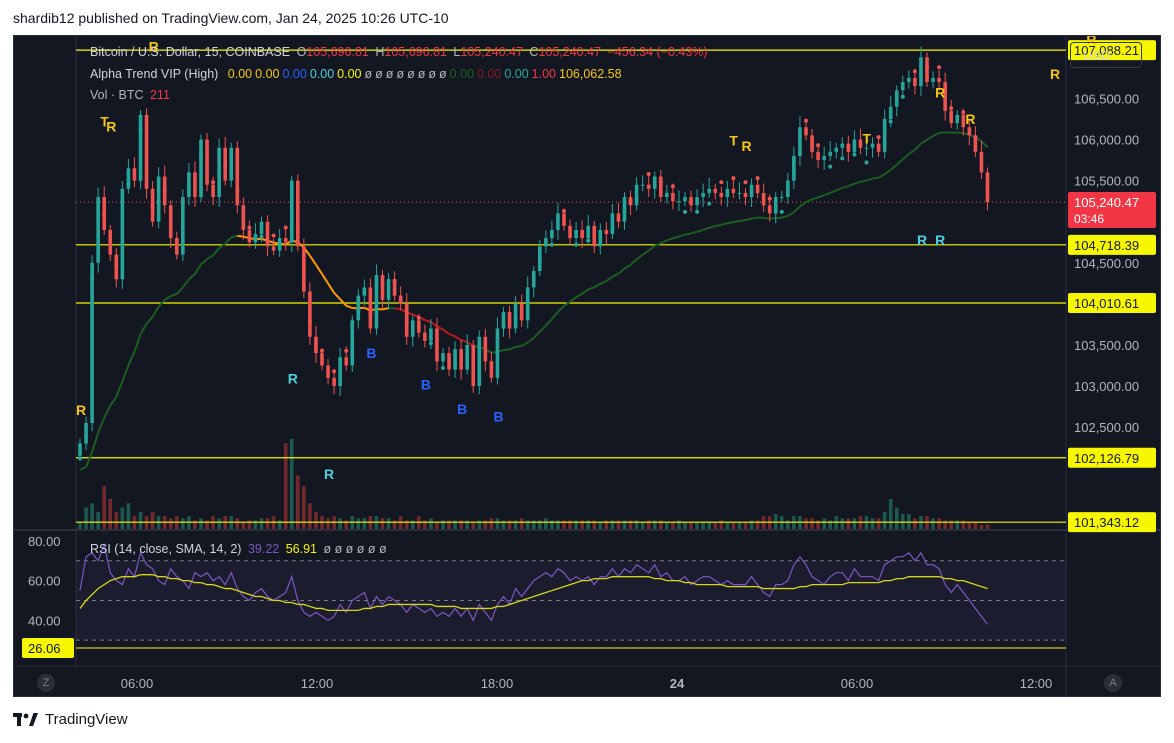  What do you see at coordinates (154, 74) in the screenshot?
I see `indicator-name: Alpha Trend VIP (High)` at bounding box center [154, 74].